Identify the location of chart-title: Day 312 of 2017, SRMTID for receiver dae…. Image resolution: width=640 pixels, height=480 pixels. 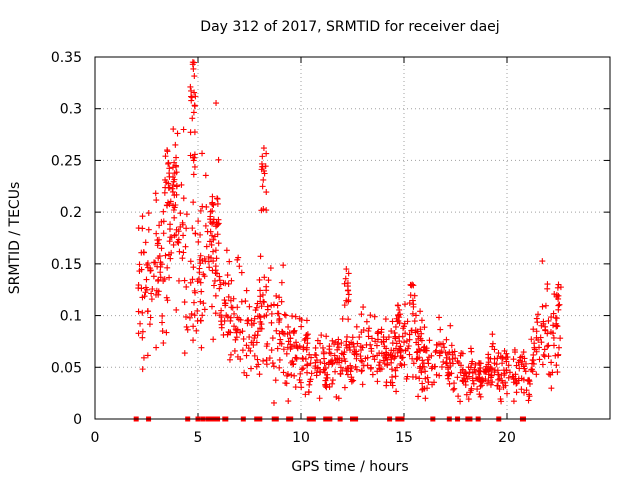
(349, 27).